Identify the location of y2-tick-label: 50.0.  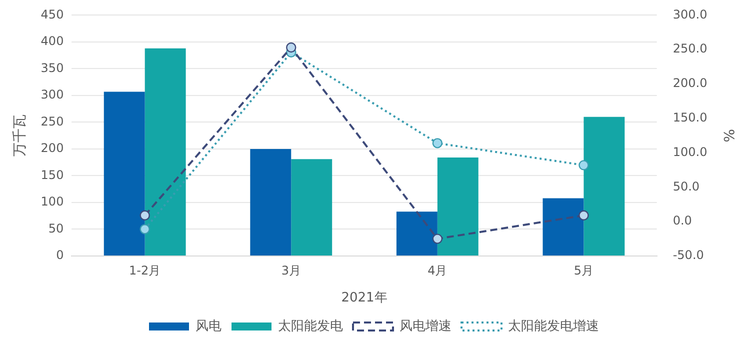
(686, 186).